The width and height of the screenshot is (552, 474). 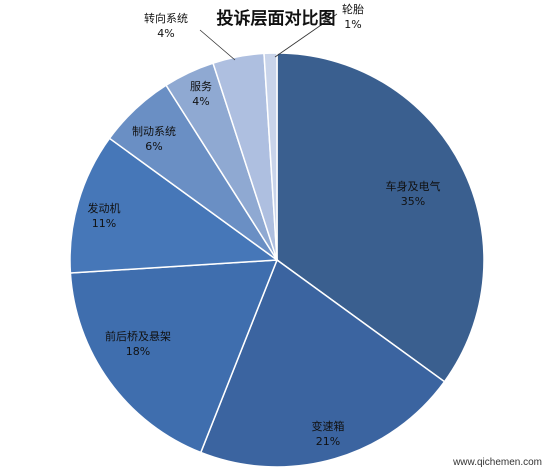 What do you see at coordinates (138, 351) in the screenshot?
I see `slice-percent-label: 18%` at bounding box center [138, 351].